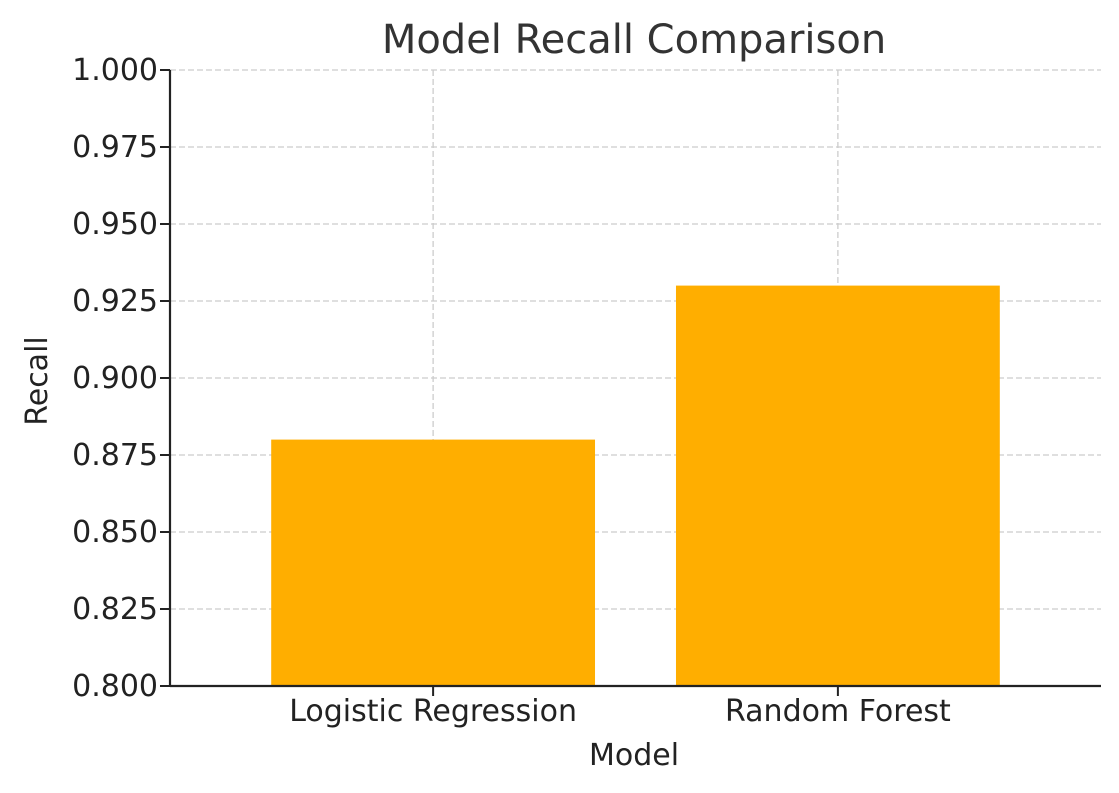 The height and width of the screenshot is (793, 1119). I want to click on y-tick-label: 0.800, so click(115, 686).